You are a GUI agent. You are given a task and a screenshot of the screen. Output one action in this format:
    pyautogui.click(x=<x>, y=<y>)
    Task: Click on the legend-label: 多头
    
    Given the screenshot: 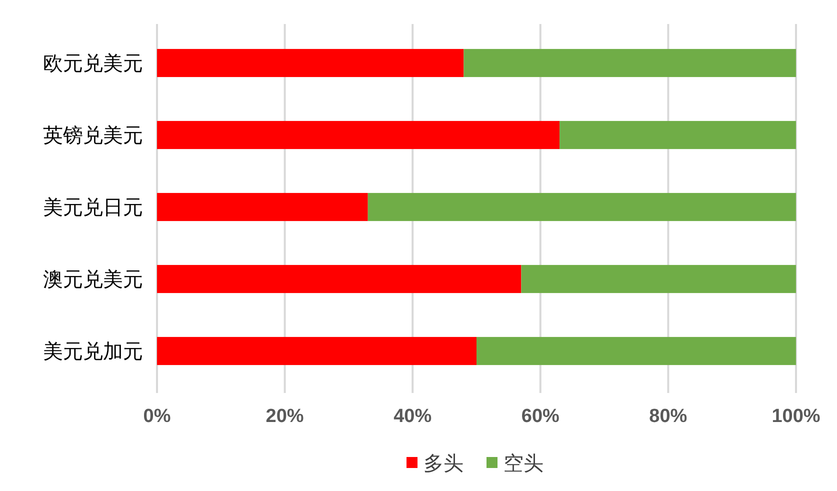 What is the action you would take?
    pyautogui.click(x=444, y=463)
    